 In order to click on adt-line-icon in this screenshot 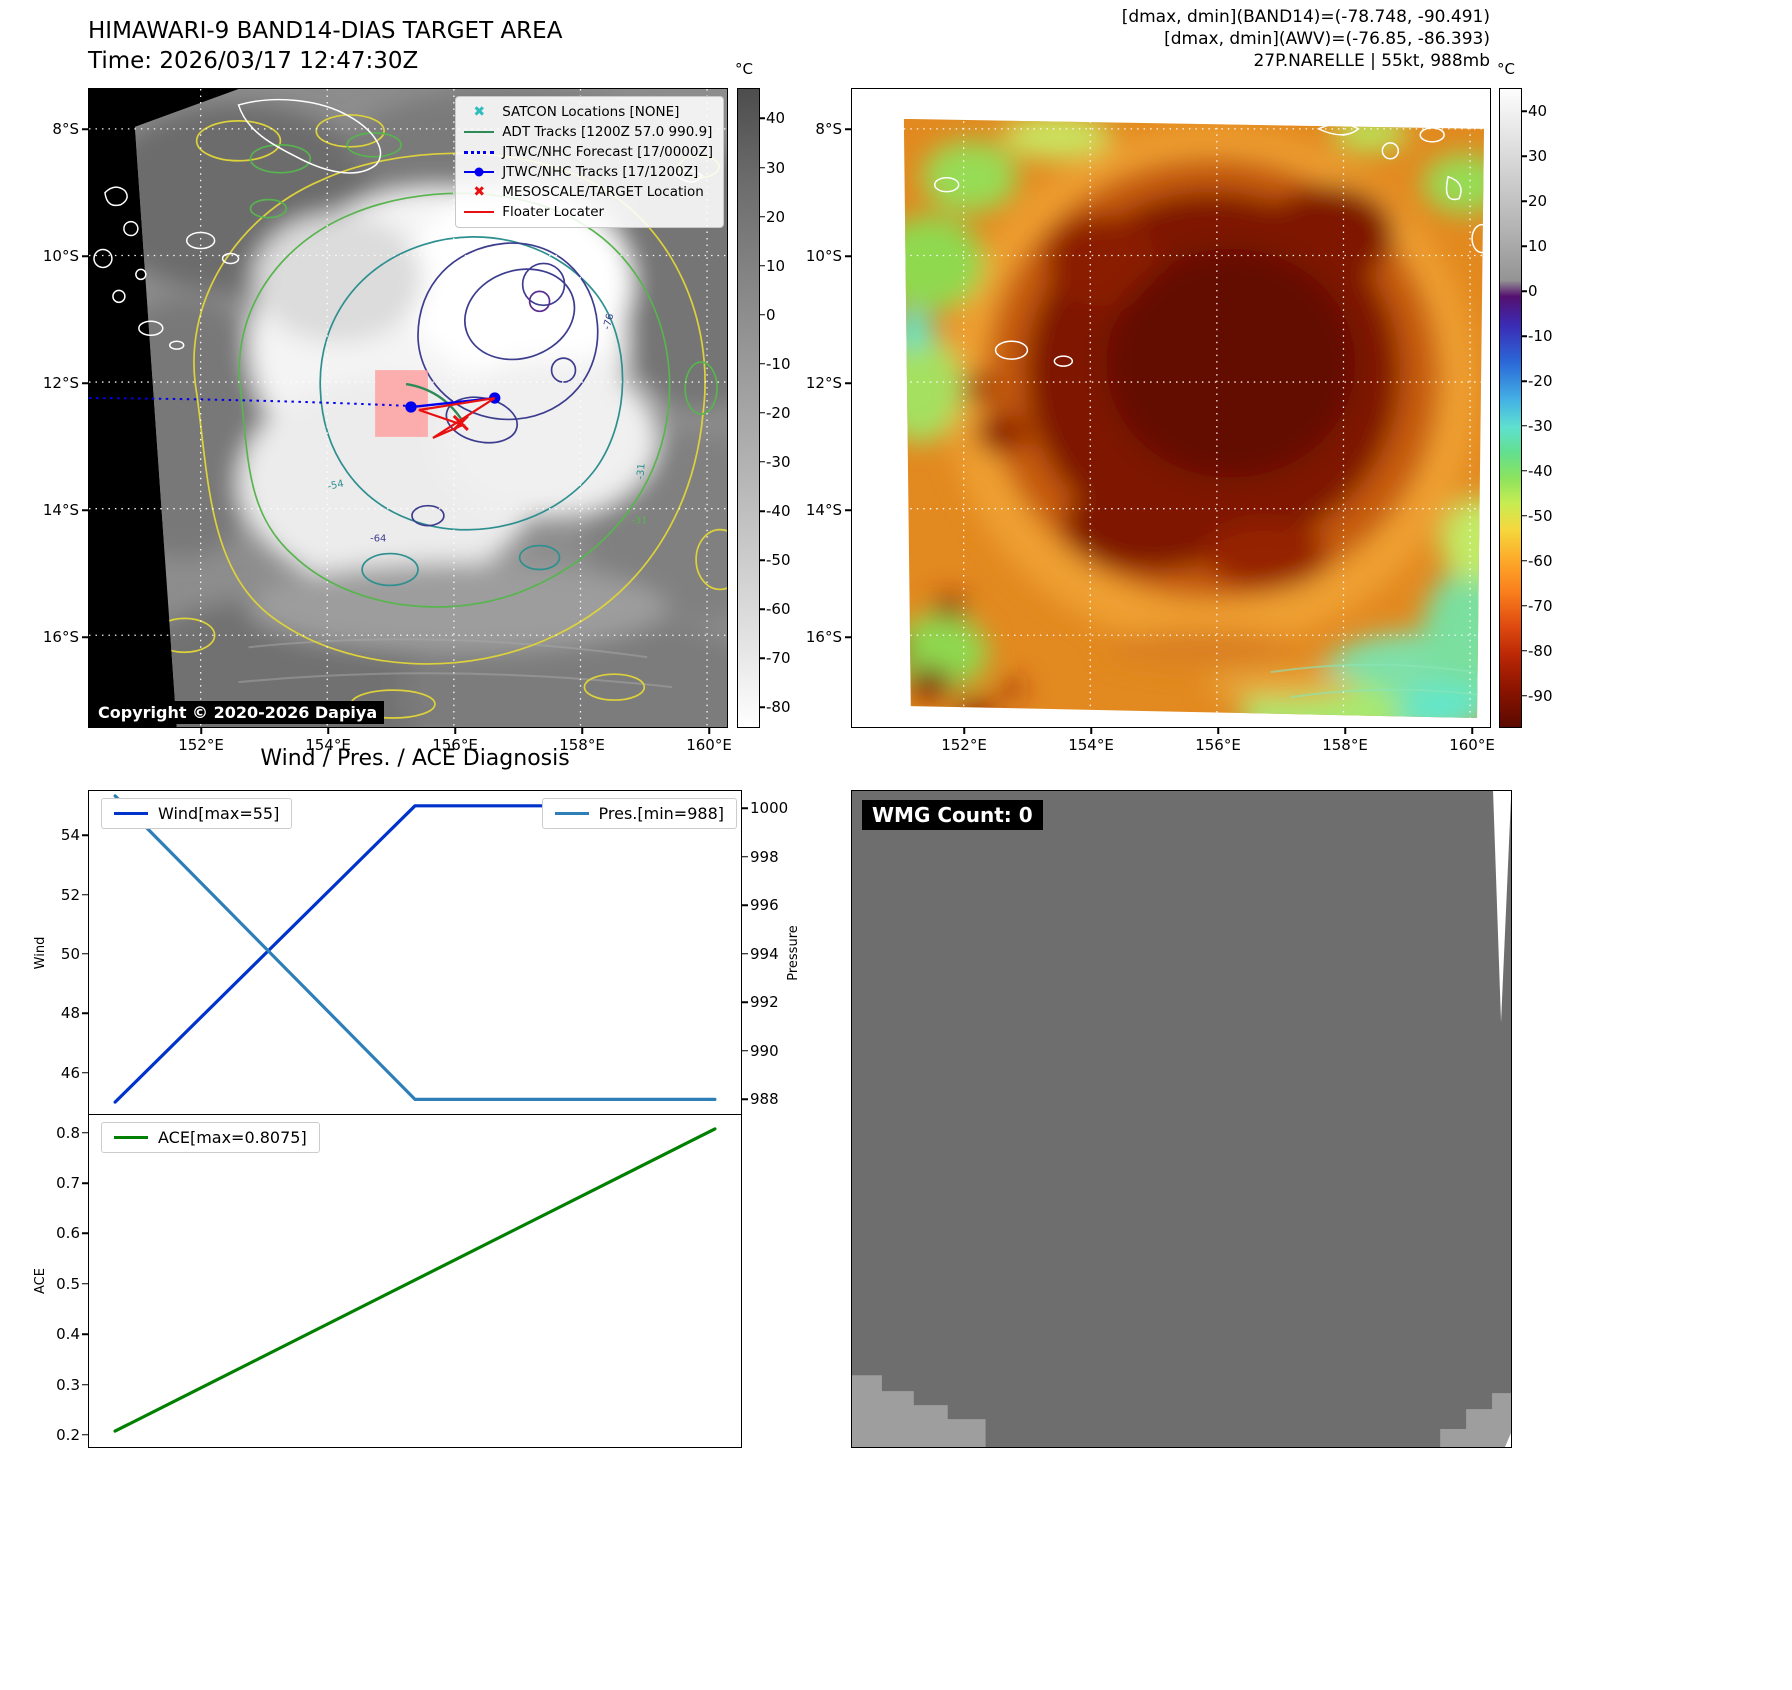, I will do `click(479, 132)`.